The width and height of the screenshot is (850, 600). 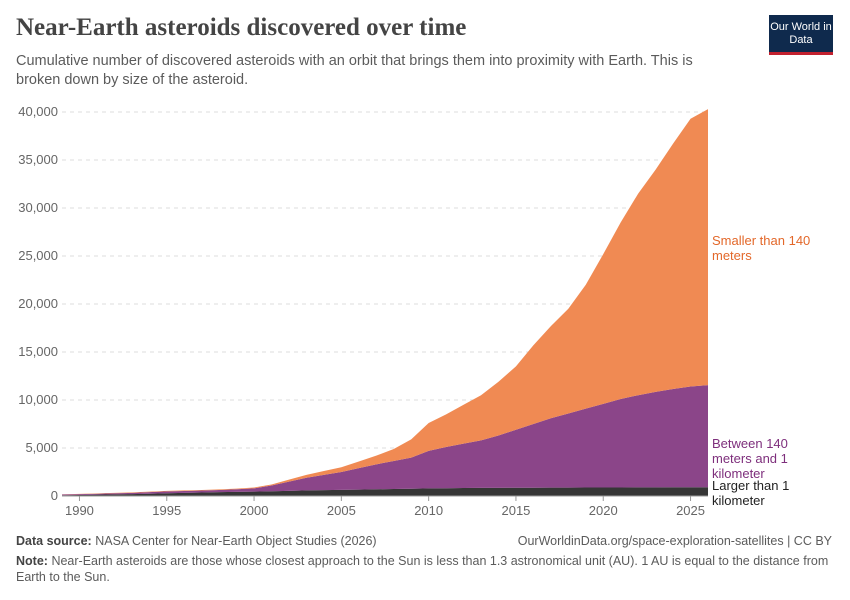 I want to click on source-label: Data source:, so click(x=54, y=541).